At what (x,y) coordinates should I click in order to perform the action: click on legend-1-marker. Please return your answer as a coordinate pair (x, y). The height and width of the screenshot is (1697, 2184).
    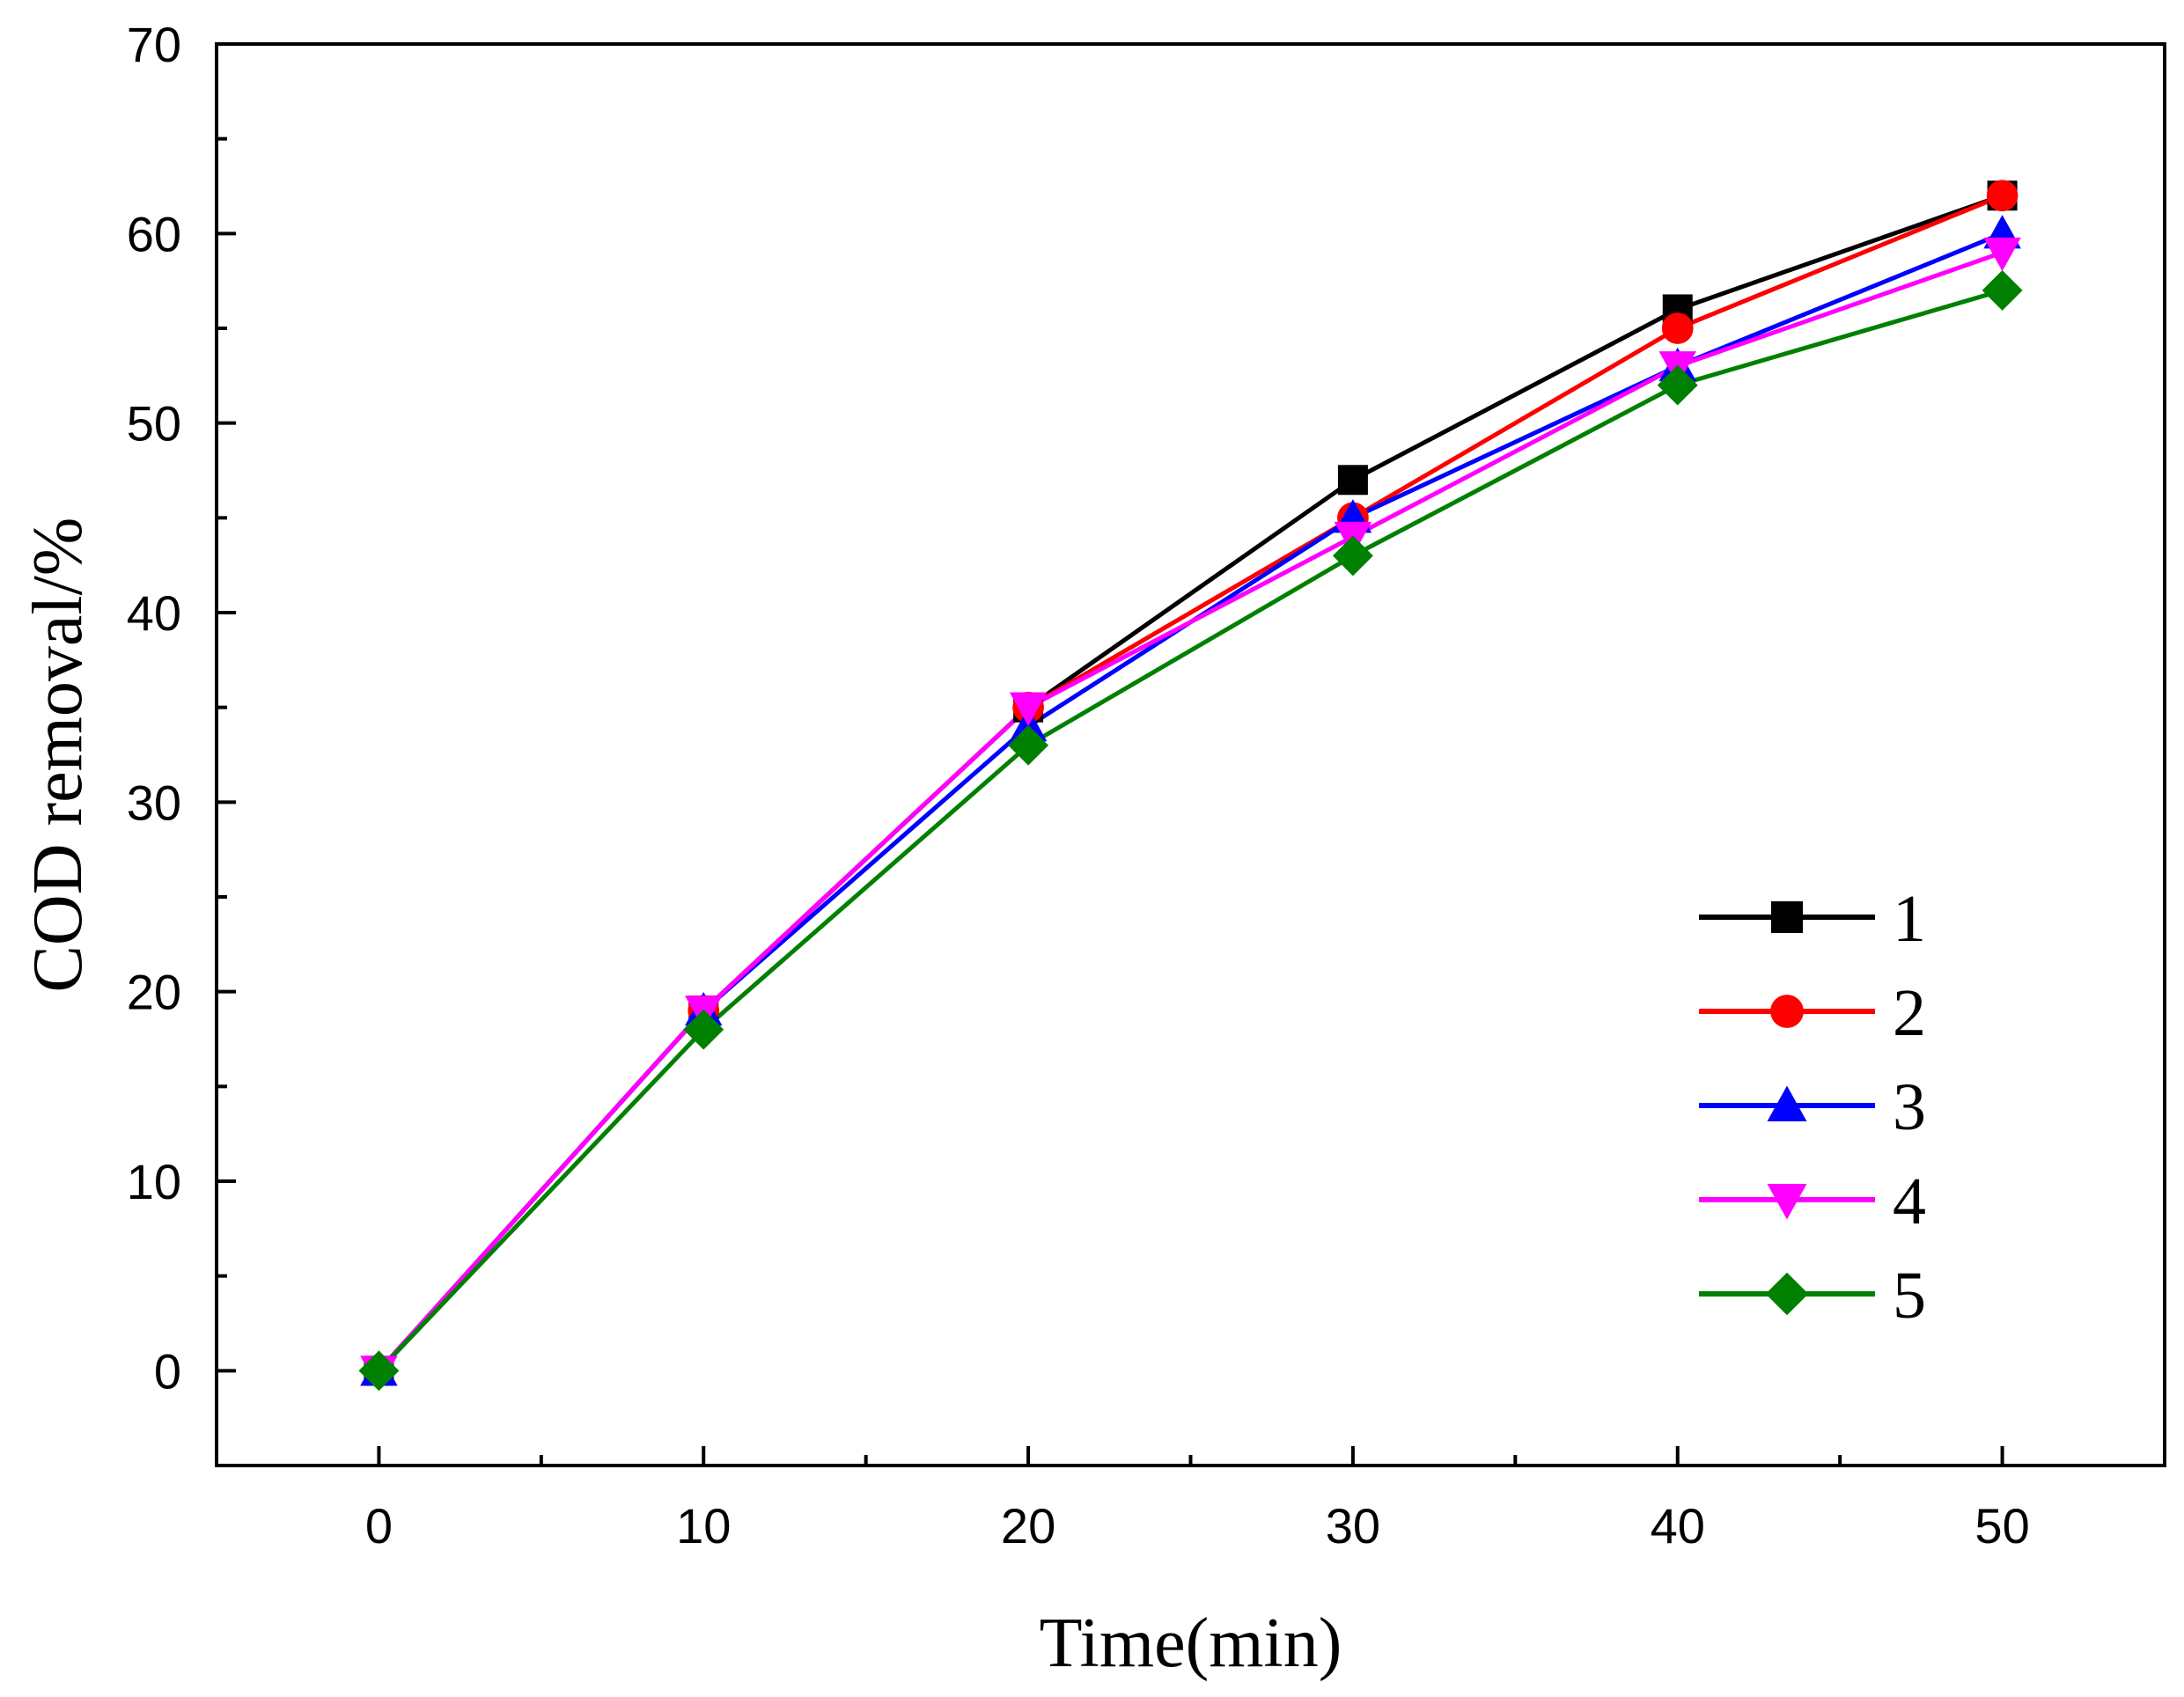
    Looking at the image, I should click on (1787, 917).